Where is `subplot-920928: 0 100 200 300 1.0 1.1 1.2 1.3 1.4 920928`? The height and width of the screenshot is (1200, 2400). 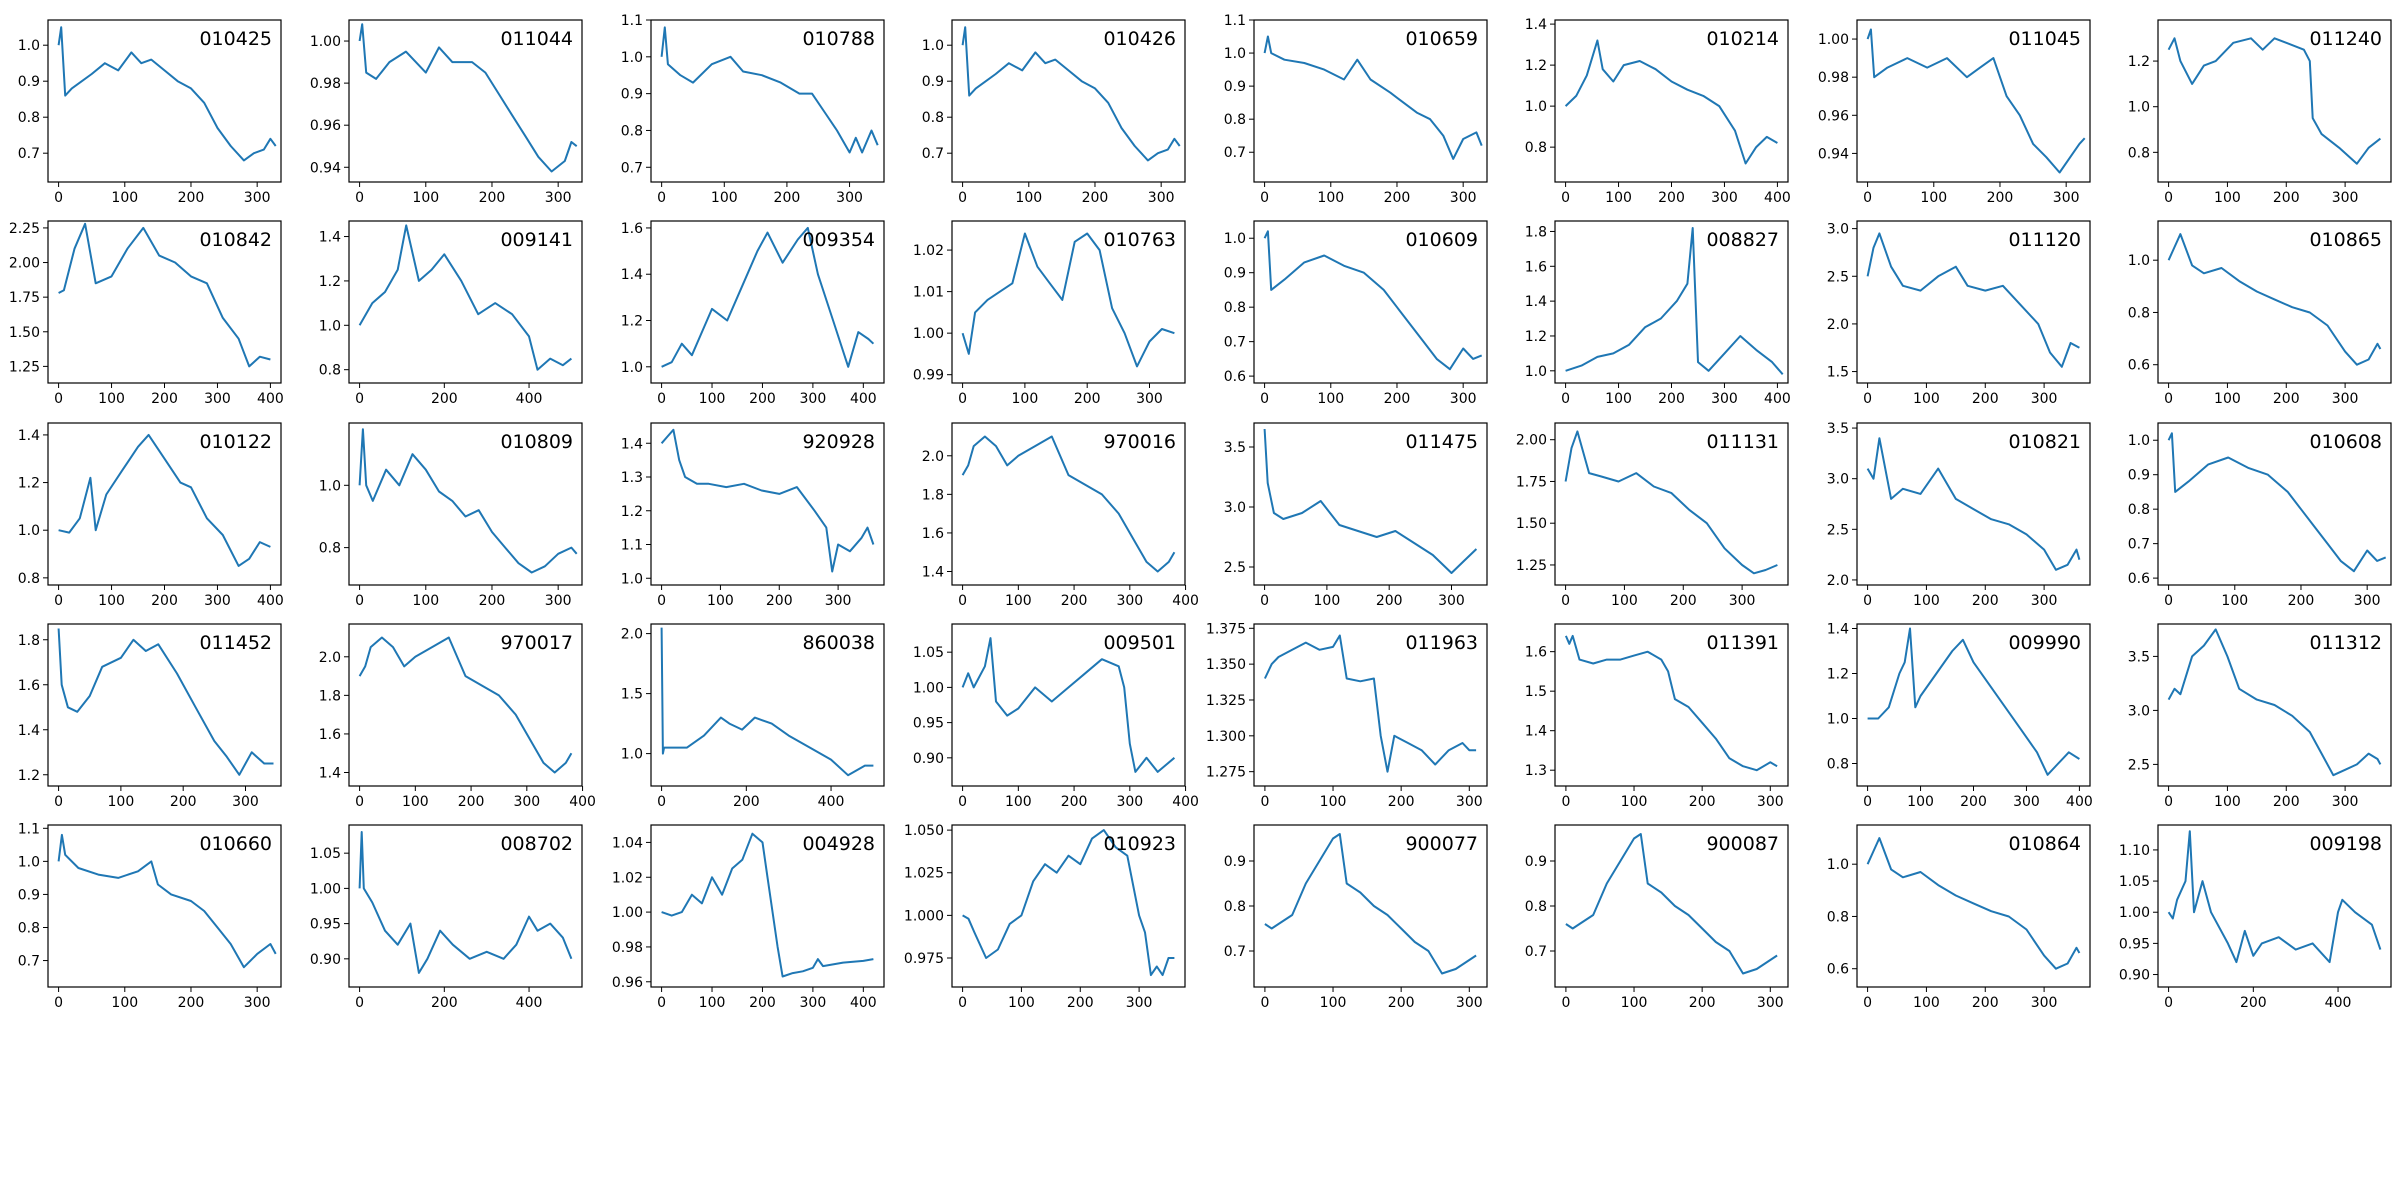
subplot-920928: 0 100 200 300 1.0 1.1 1.2 1.3 1.4 920928 is located at coordinates (753, 515).